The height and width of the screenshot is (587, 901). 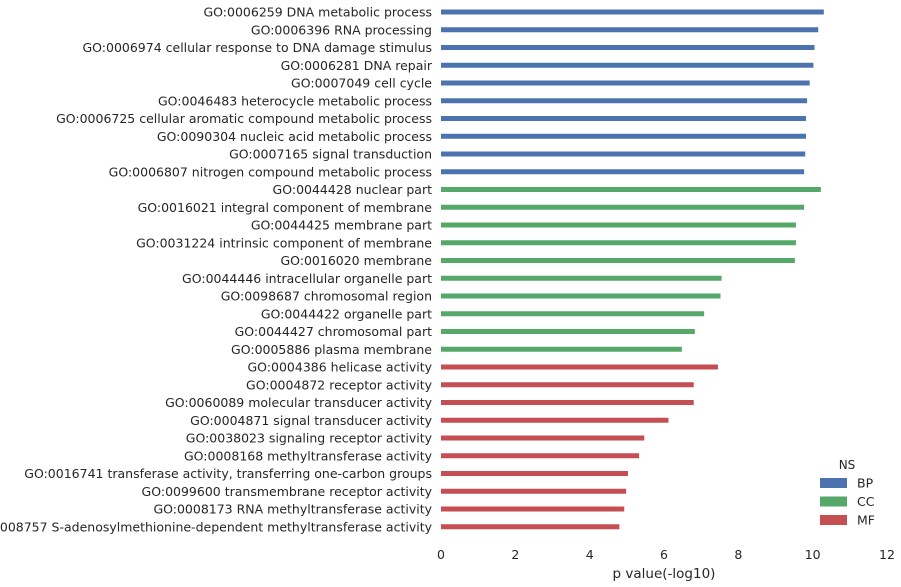 I want to click on category-label-2: GO:0006396 RNA processing, so click(x=341, y=29).